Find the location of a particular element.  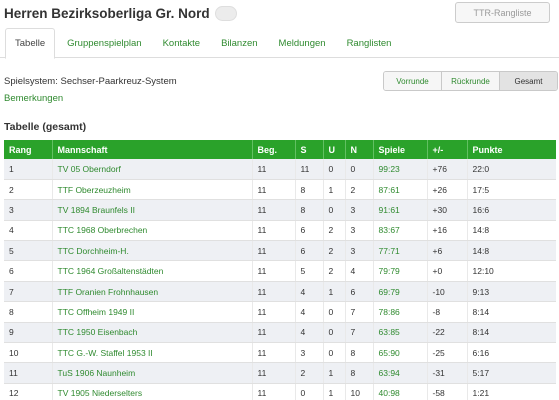

points-cell: 1:21 is located at coordinates (511, 391).